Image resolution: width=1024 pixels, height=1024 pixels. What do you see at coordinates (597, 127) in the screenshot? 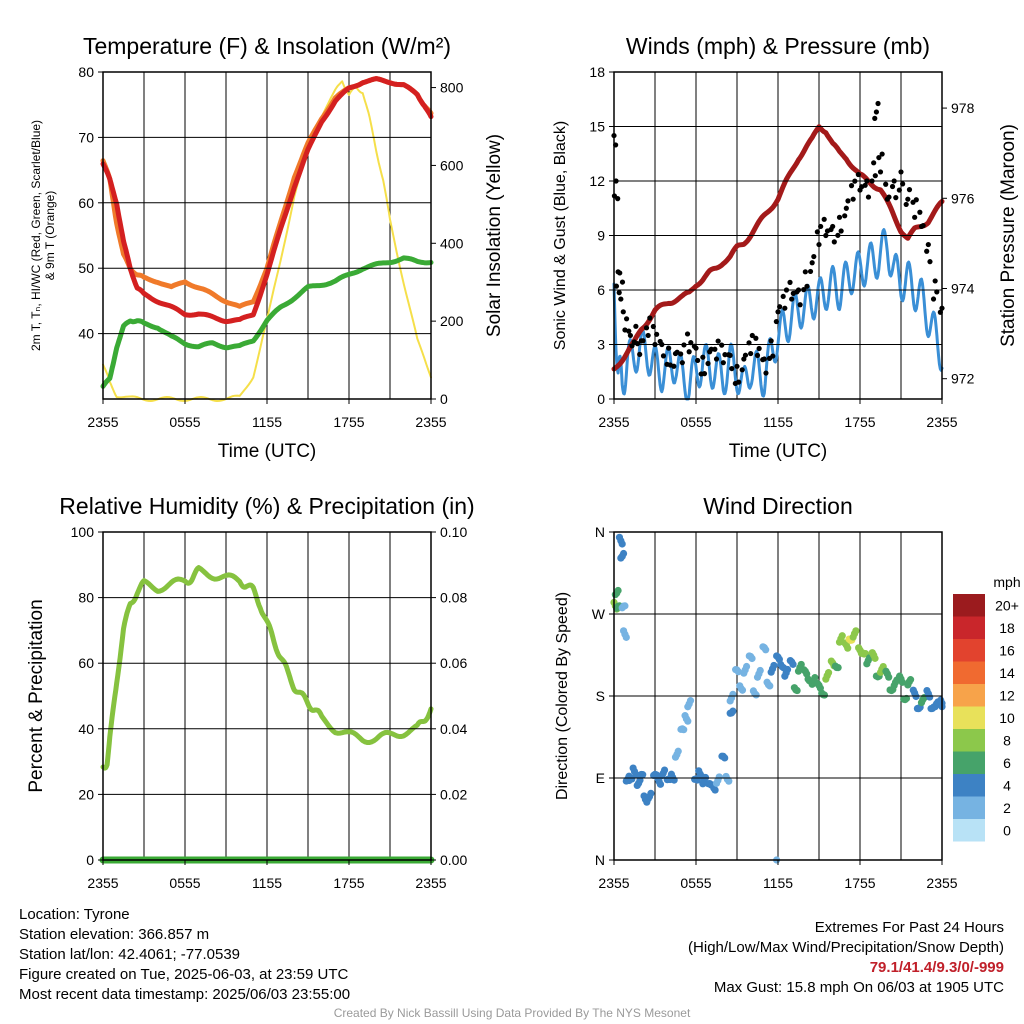
I see `y-tick-label: 15` at bounding box center [597, 127].